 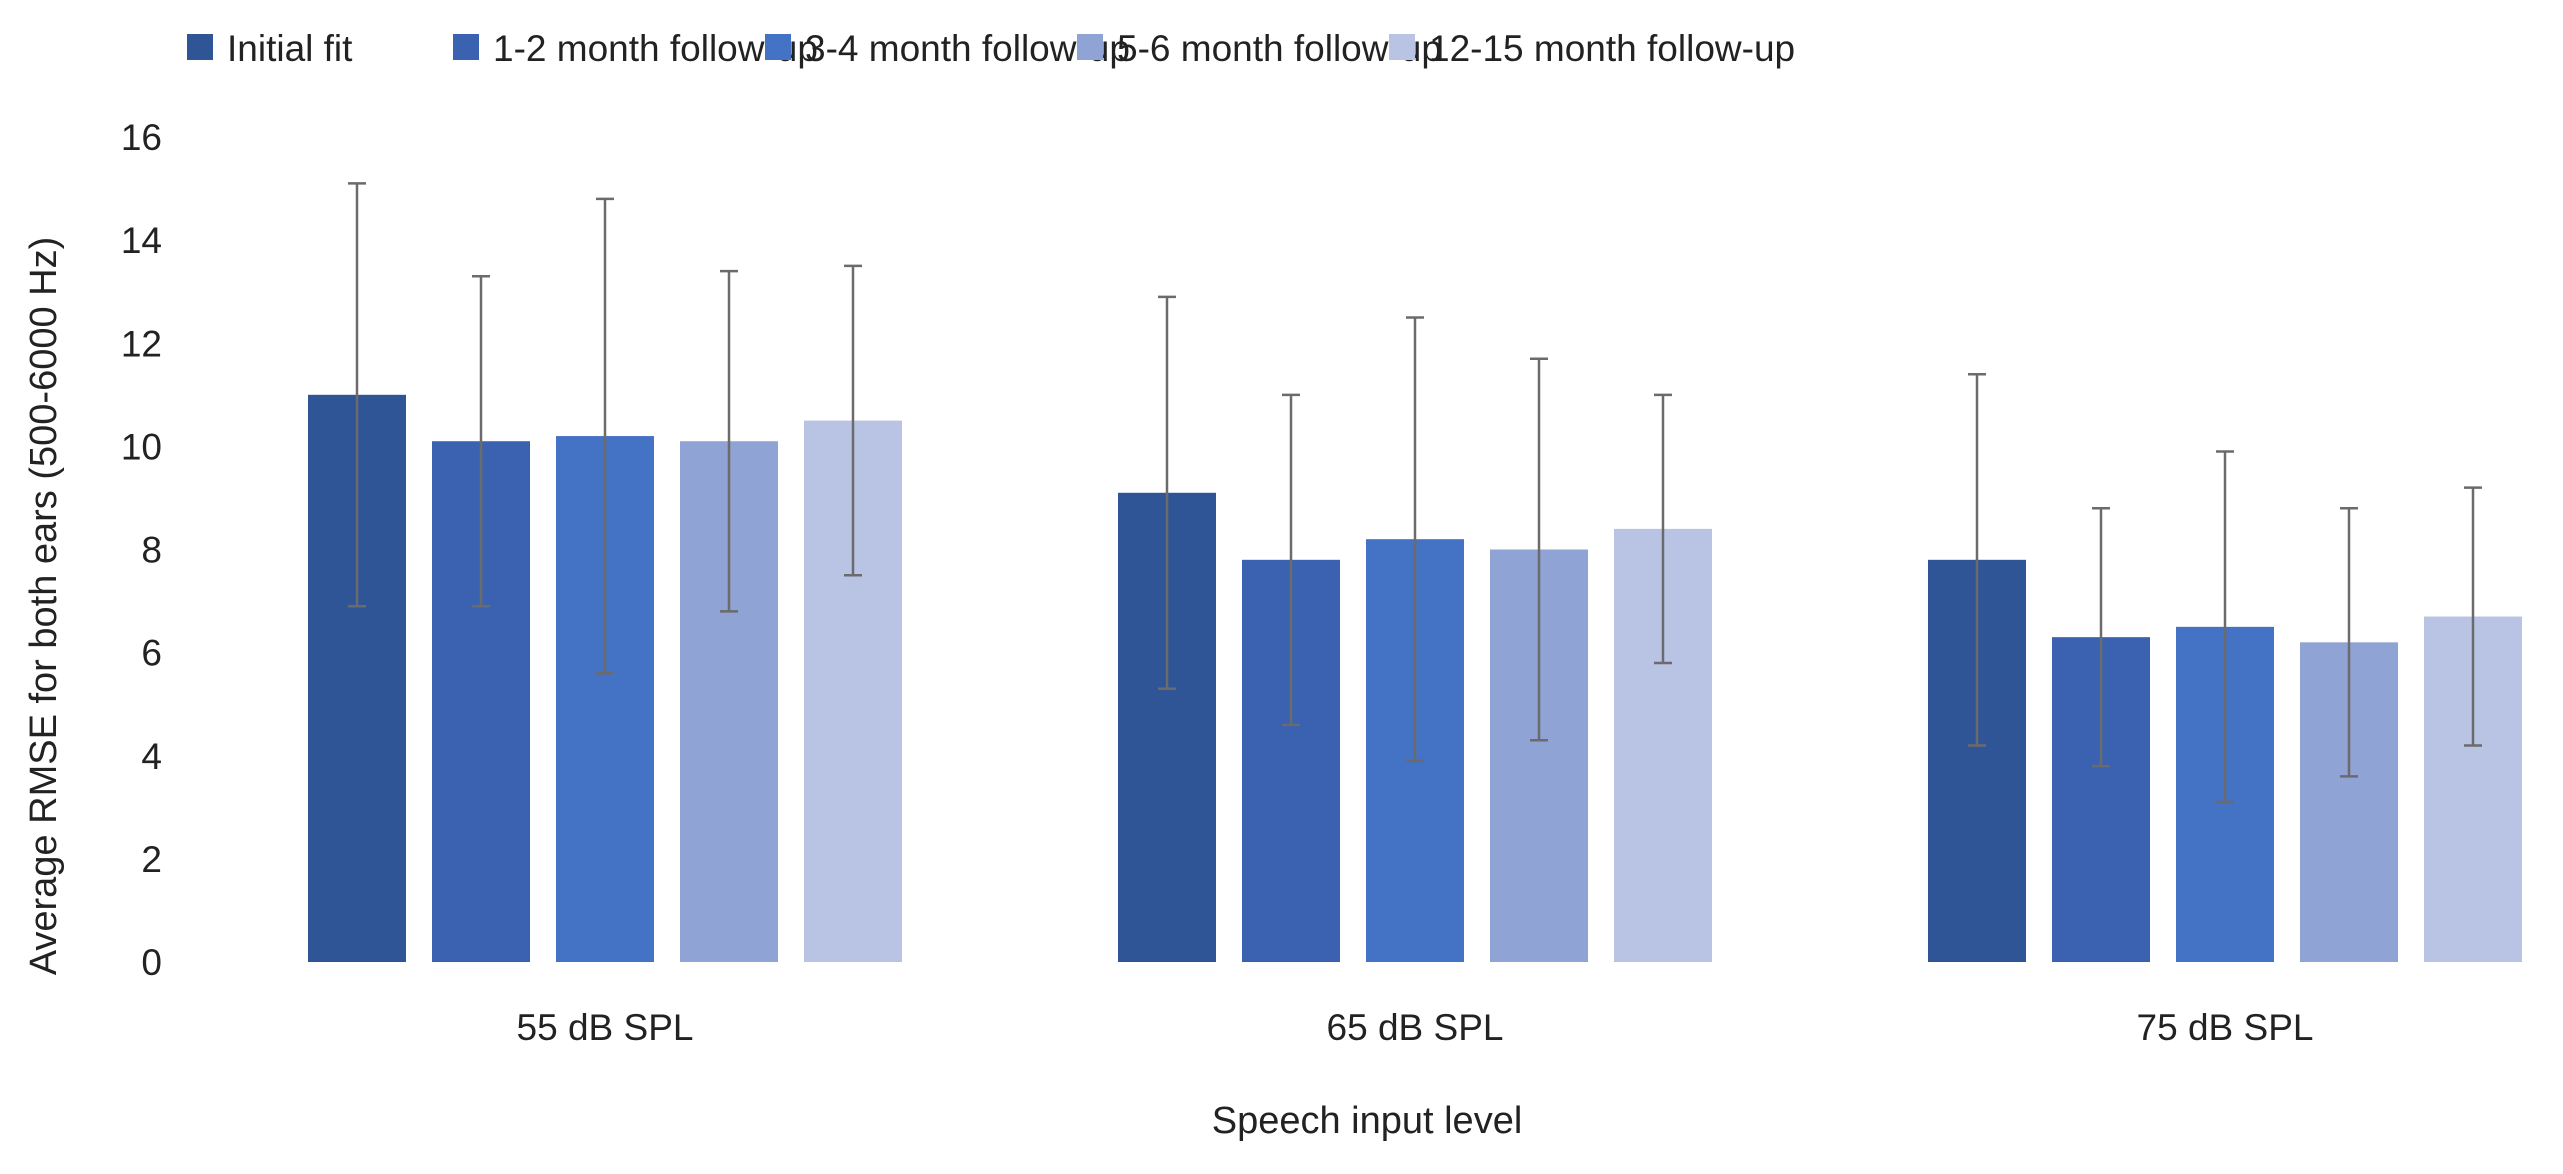 I want to click on x-axis-title: Speech input level, so click(x=1367, y=1121).